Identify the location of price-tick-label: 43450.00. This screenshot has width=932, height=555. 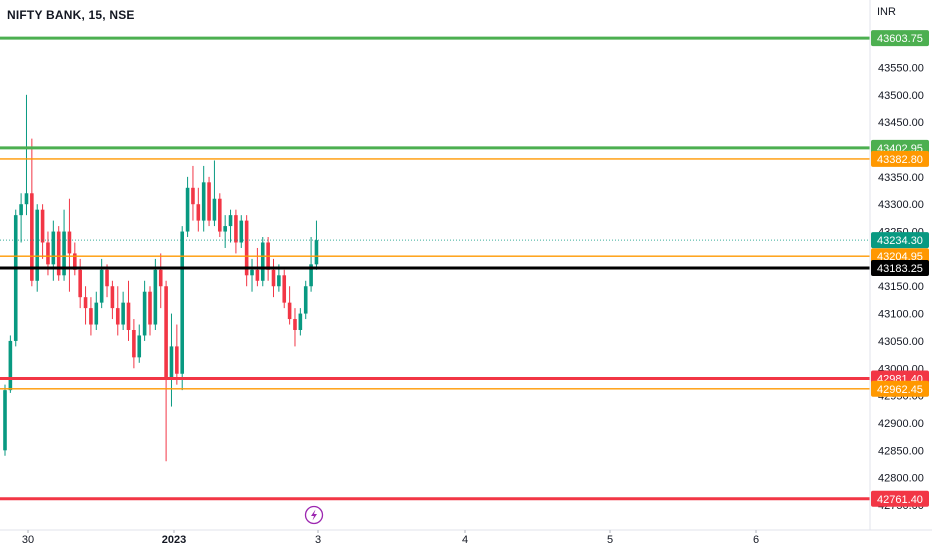
(901, 123).